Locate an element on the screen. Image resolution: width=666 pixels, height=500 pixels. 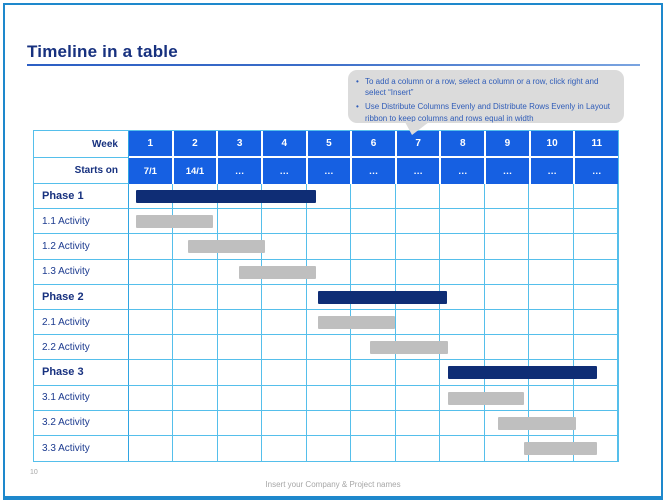
table-row: 2.2 Activity is located at coordinates (326, 348).